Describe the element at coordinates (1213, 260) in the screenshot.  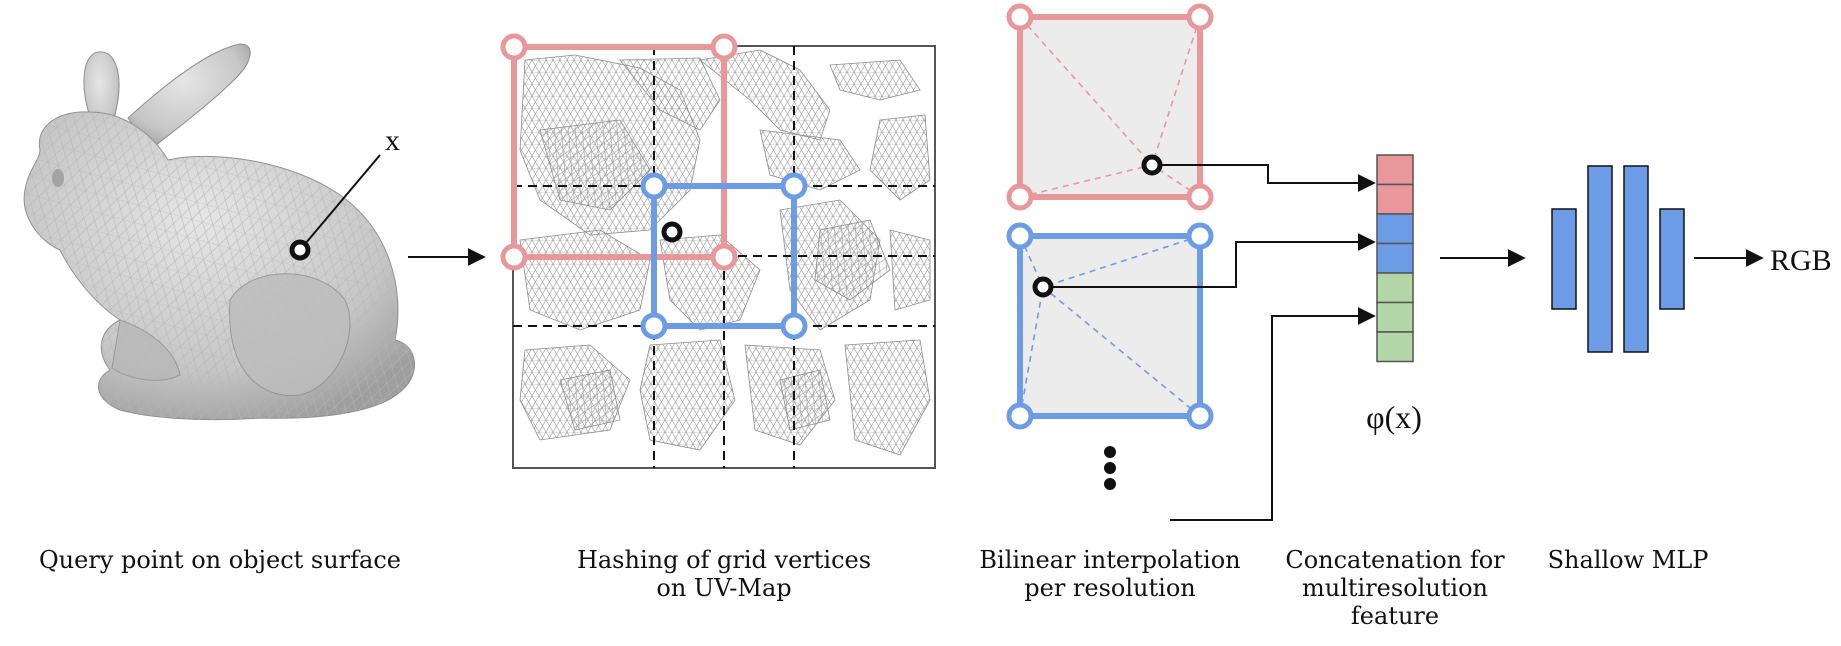
I see `connector-blue` at that location.